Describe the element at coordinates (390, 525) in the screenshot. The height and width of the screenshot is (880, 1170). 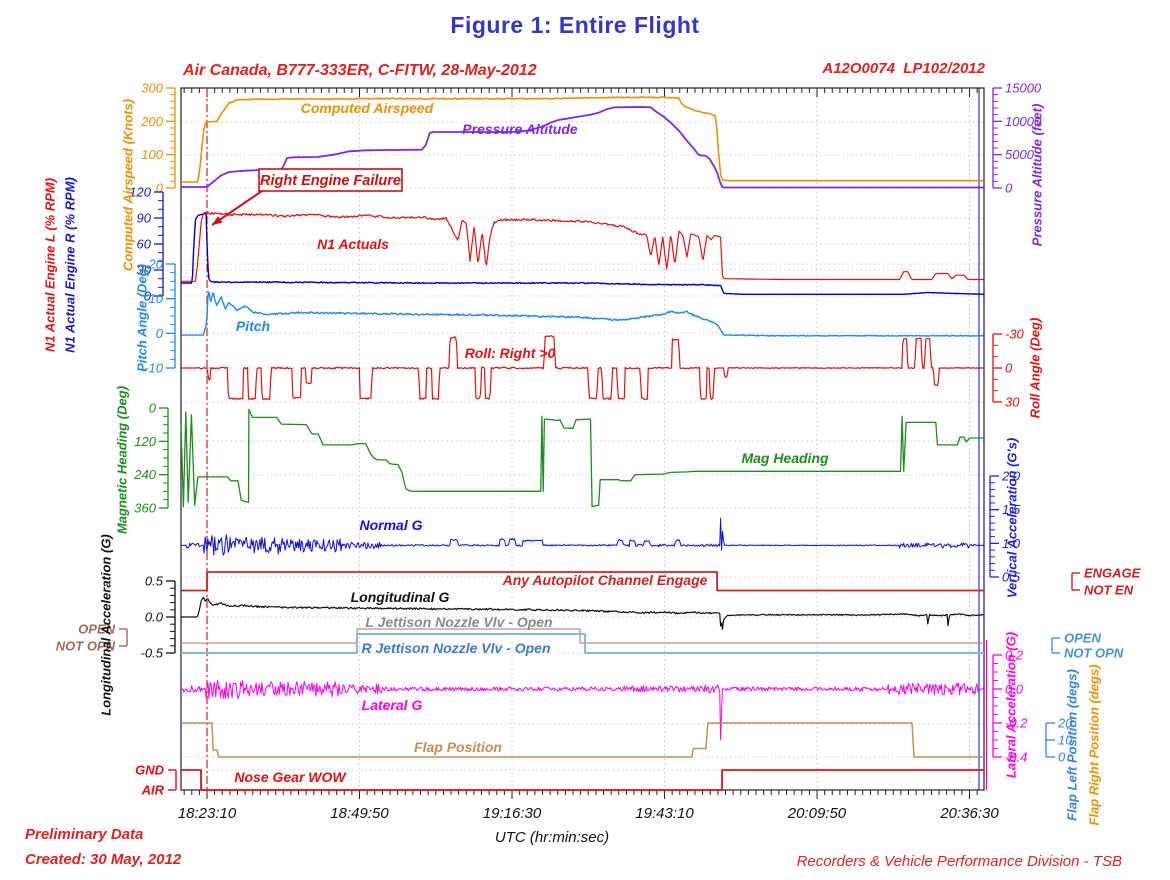
I see `trace-label: Normal G` at that location.